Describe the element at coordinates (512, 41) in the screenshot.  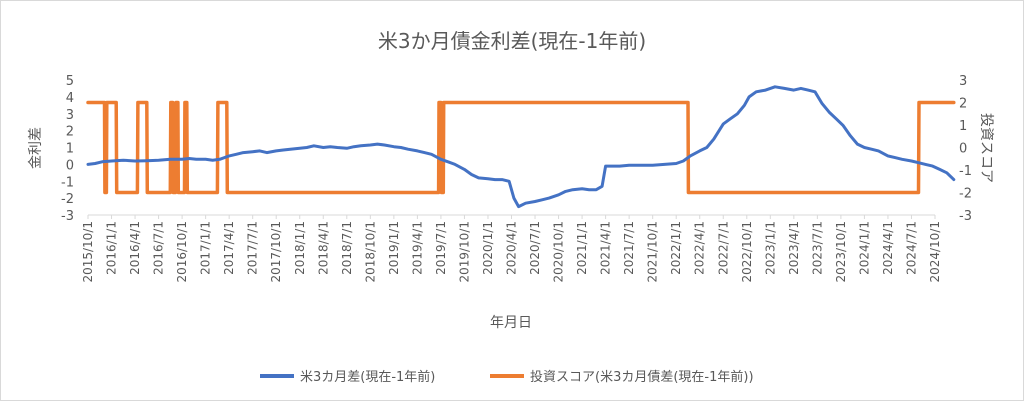
I see `chart-title: 米3か月債金利差(現在-1年前)` at that location.